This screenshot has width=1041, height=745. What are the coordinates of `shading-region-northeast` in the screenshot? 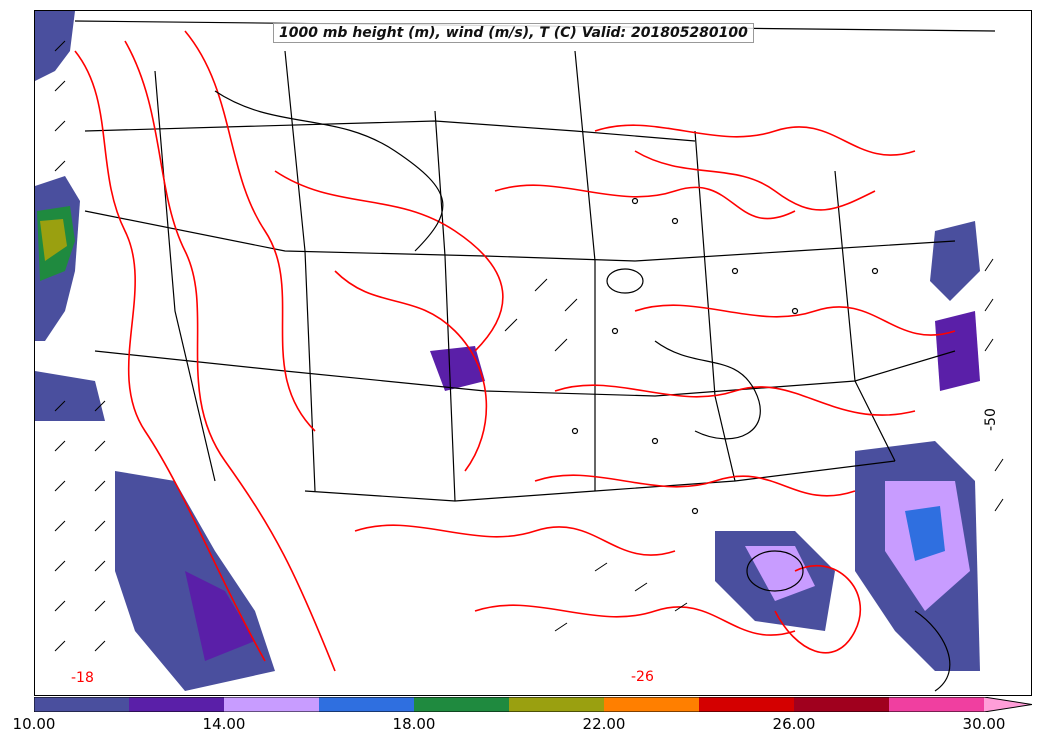 It's located at (955, 261).